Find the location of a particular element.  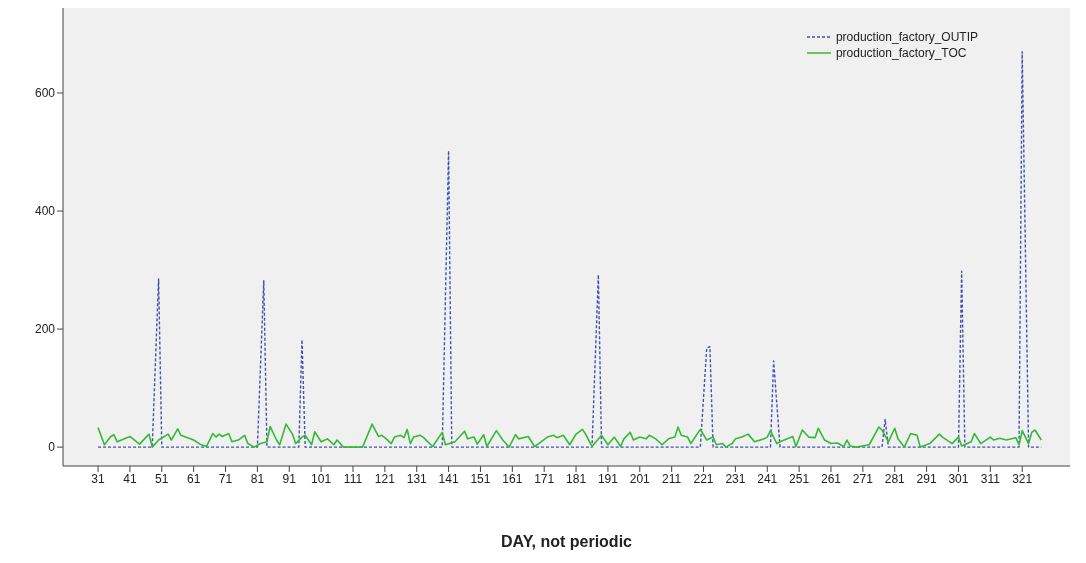

y-tick-label: 400 is located at coordinates (45, 211).